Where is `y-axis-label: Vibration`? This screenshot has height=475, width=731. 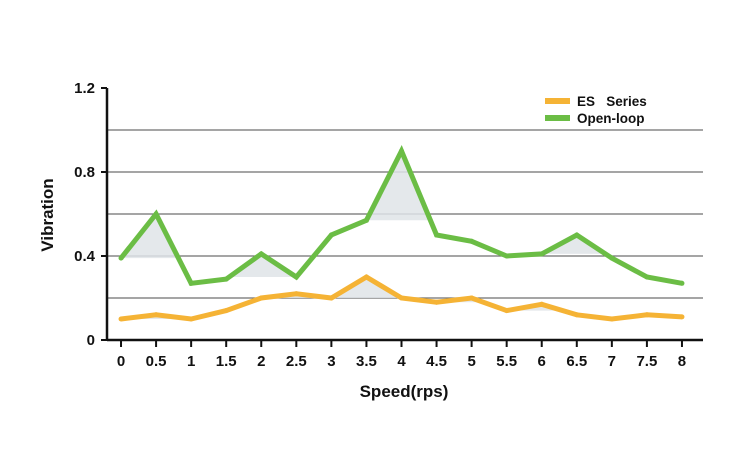
y-axis-label: Vibration is located at coordinates (47, 214).